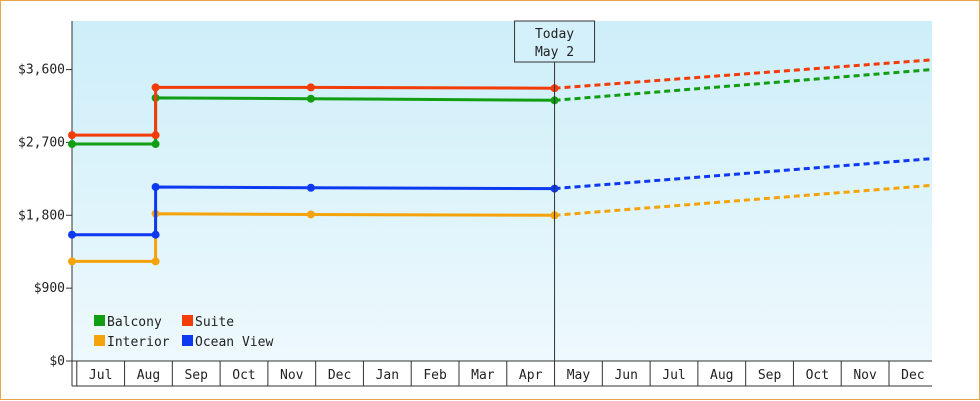 The width and height of the screenshot is (980, 401). What do you see at coordinates (234, 342) in the screenshot?
I see `legend-label: Ocean View` at bounding box center [234, 342].